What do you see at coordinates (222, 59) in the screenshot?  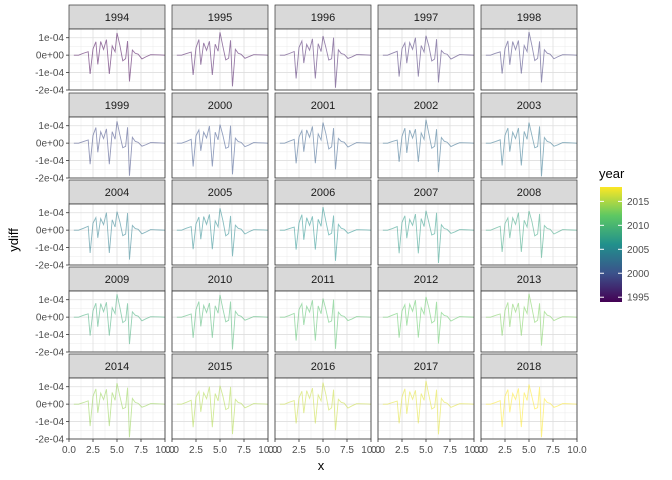 I see `series-line-1995` at bounding box center [222, 59].